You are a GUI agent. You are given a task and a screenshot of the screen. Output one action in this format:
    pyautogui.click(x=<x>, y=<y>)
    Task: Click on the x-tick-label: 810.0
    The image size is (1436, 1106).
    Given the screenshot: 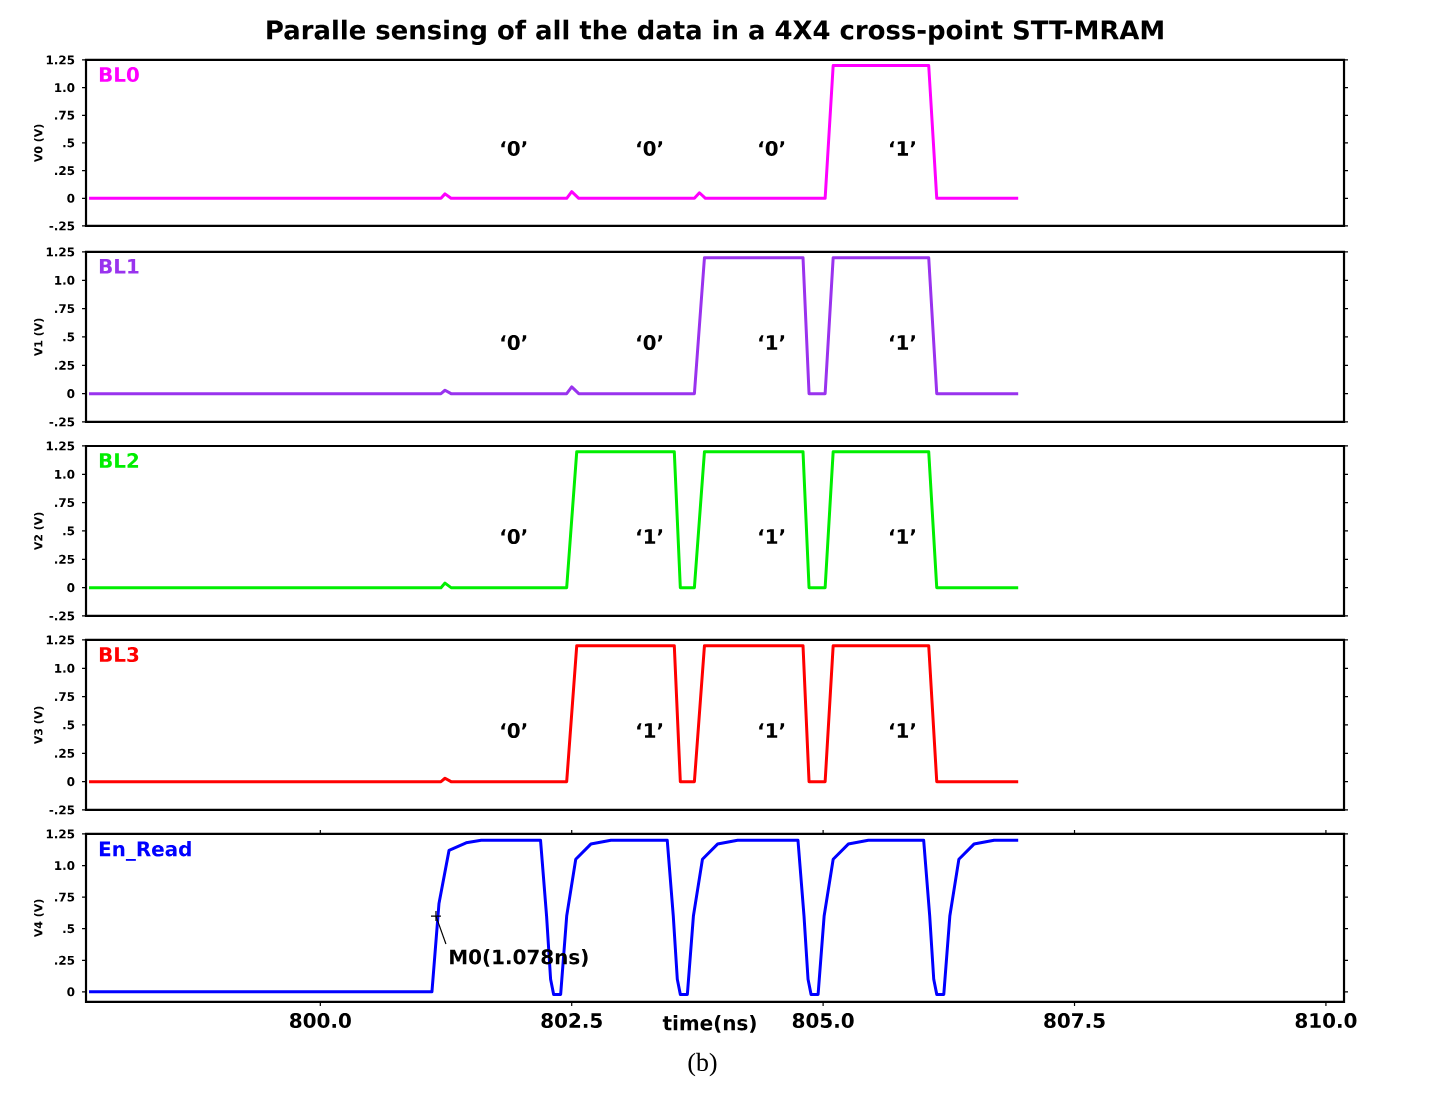 What is the action you would take?
    pyautogui.click(x=1326, y=1020)
    